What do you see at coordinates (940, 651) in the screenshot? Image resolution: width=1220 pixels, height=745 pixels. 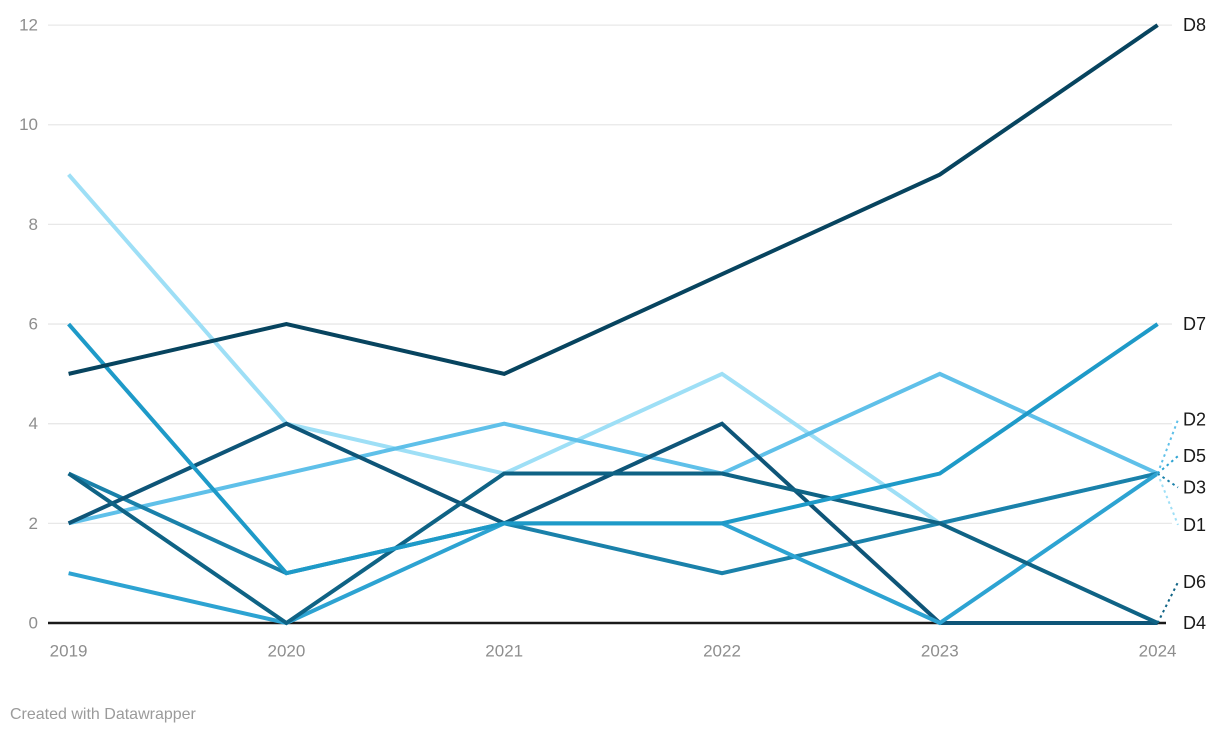 I see `x-tick-label-2023: 2023` at bounding box center [940, 651].